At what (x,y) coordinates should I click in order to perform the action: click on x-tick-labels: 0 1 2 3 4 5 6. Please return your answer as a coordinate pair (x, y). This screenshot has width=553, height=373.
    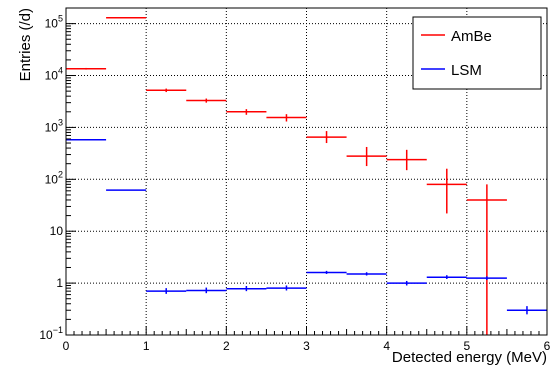
    Looking at the image, I should click on (307, 346).